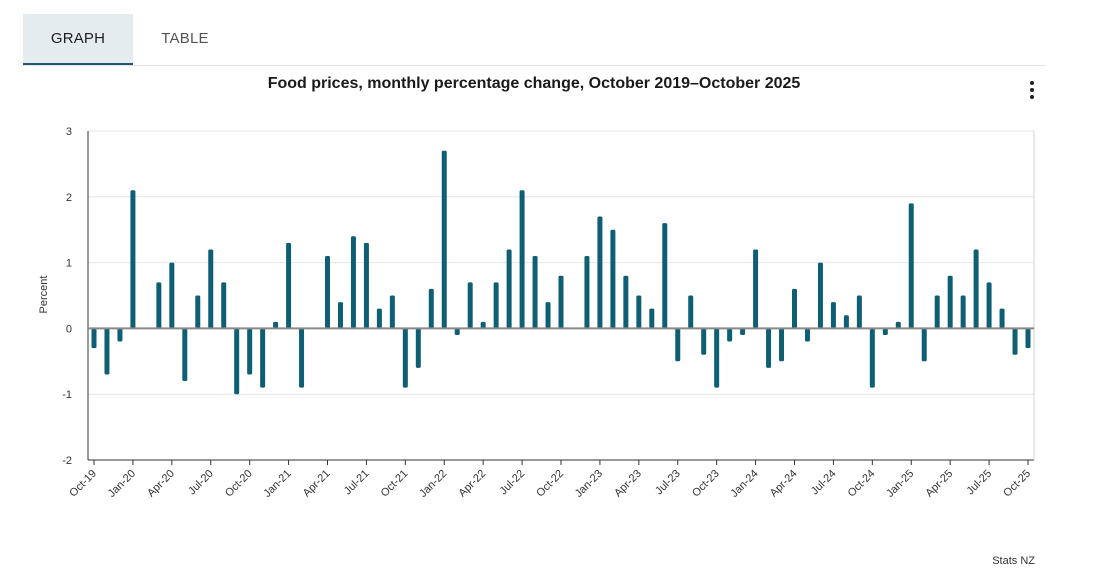 Image resolution: width=1112 pixels, height=588 pixels. Describe the element at coordinates (69, 198) in the screenshot. I see `y-tick-label: 2` at that location.